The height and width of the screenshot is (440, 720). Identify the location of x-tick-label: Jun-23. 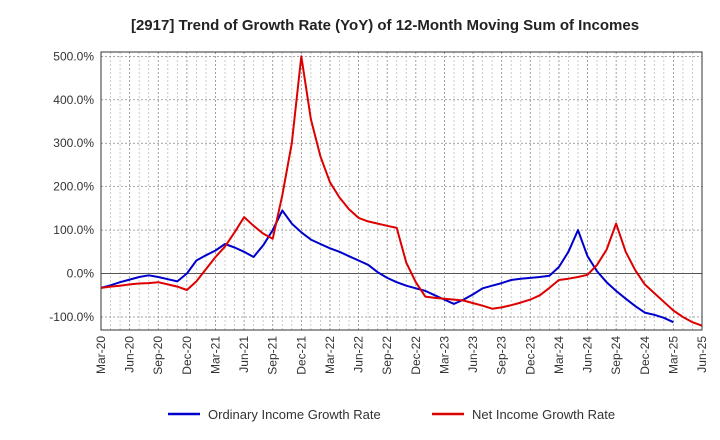
(473, 354).